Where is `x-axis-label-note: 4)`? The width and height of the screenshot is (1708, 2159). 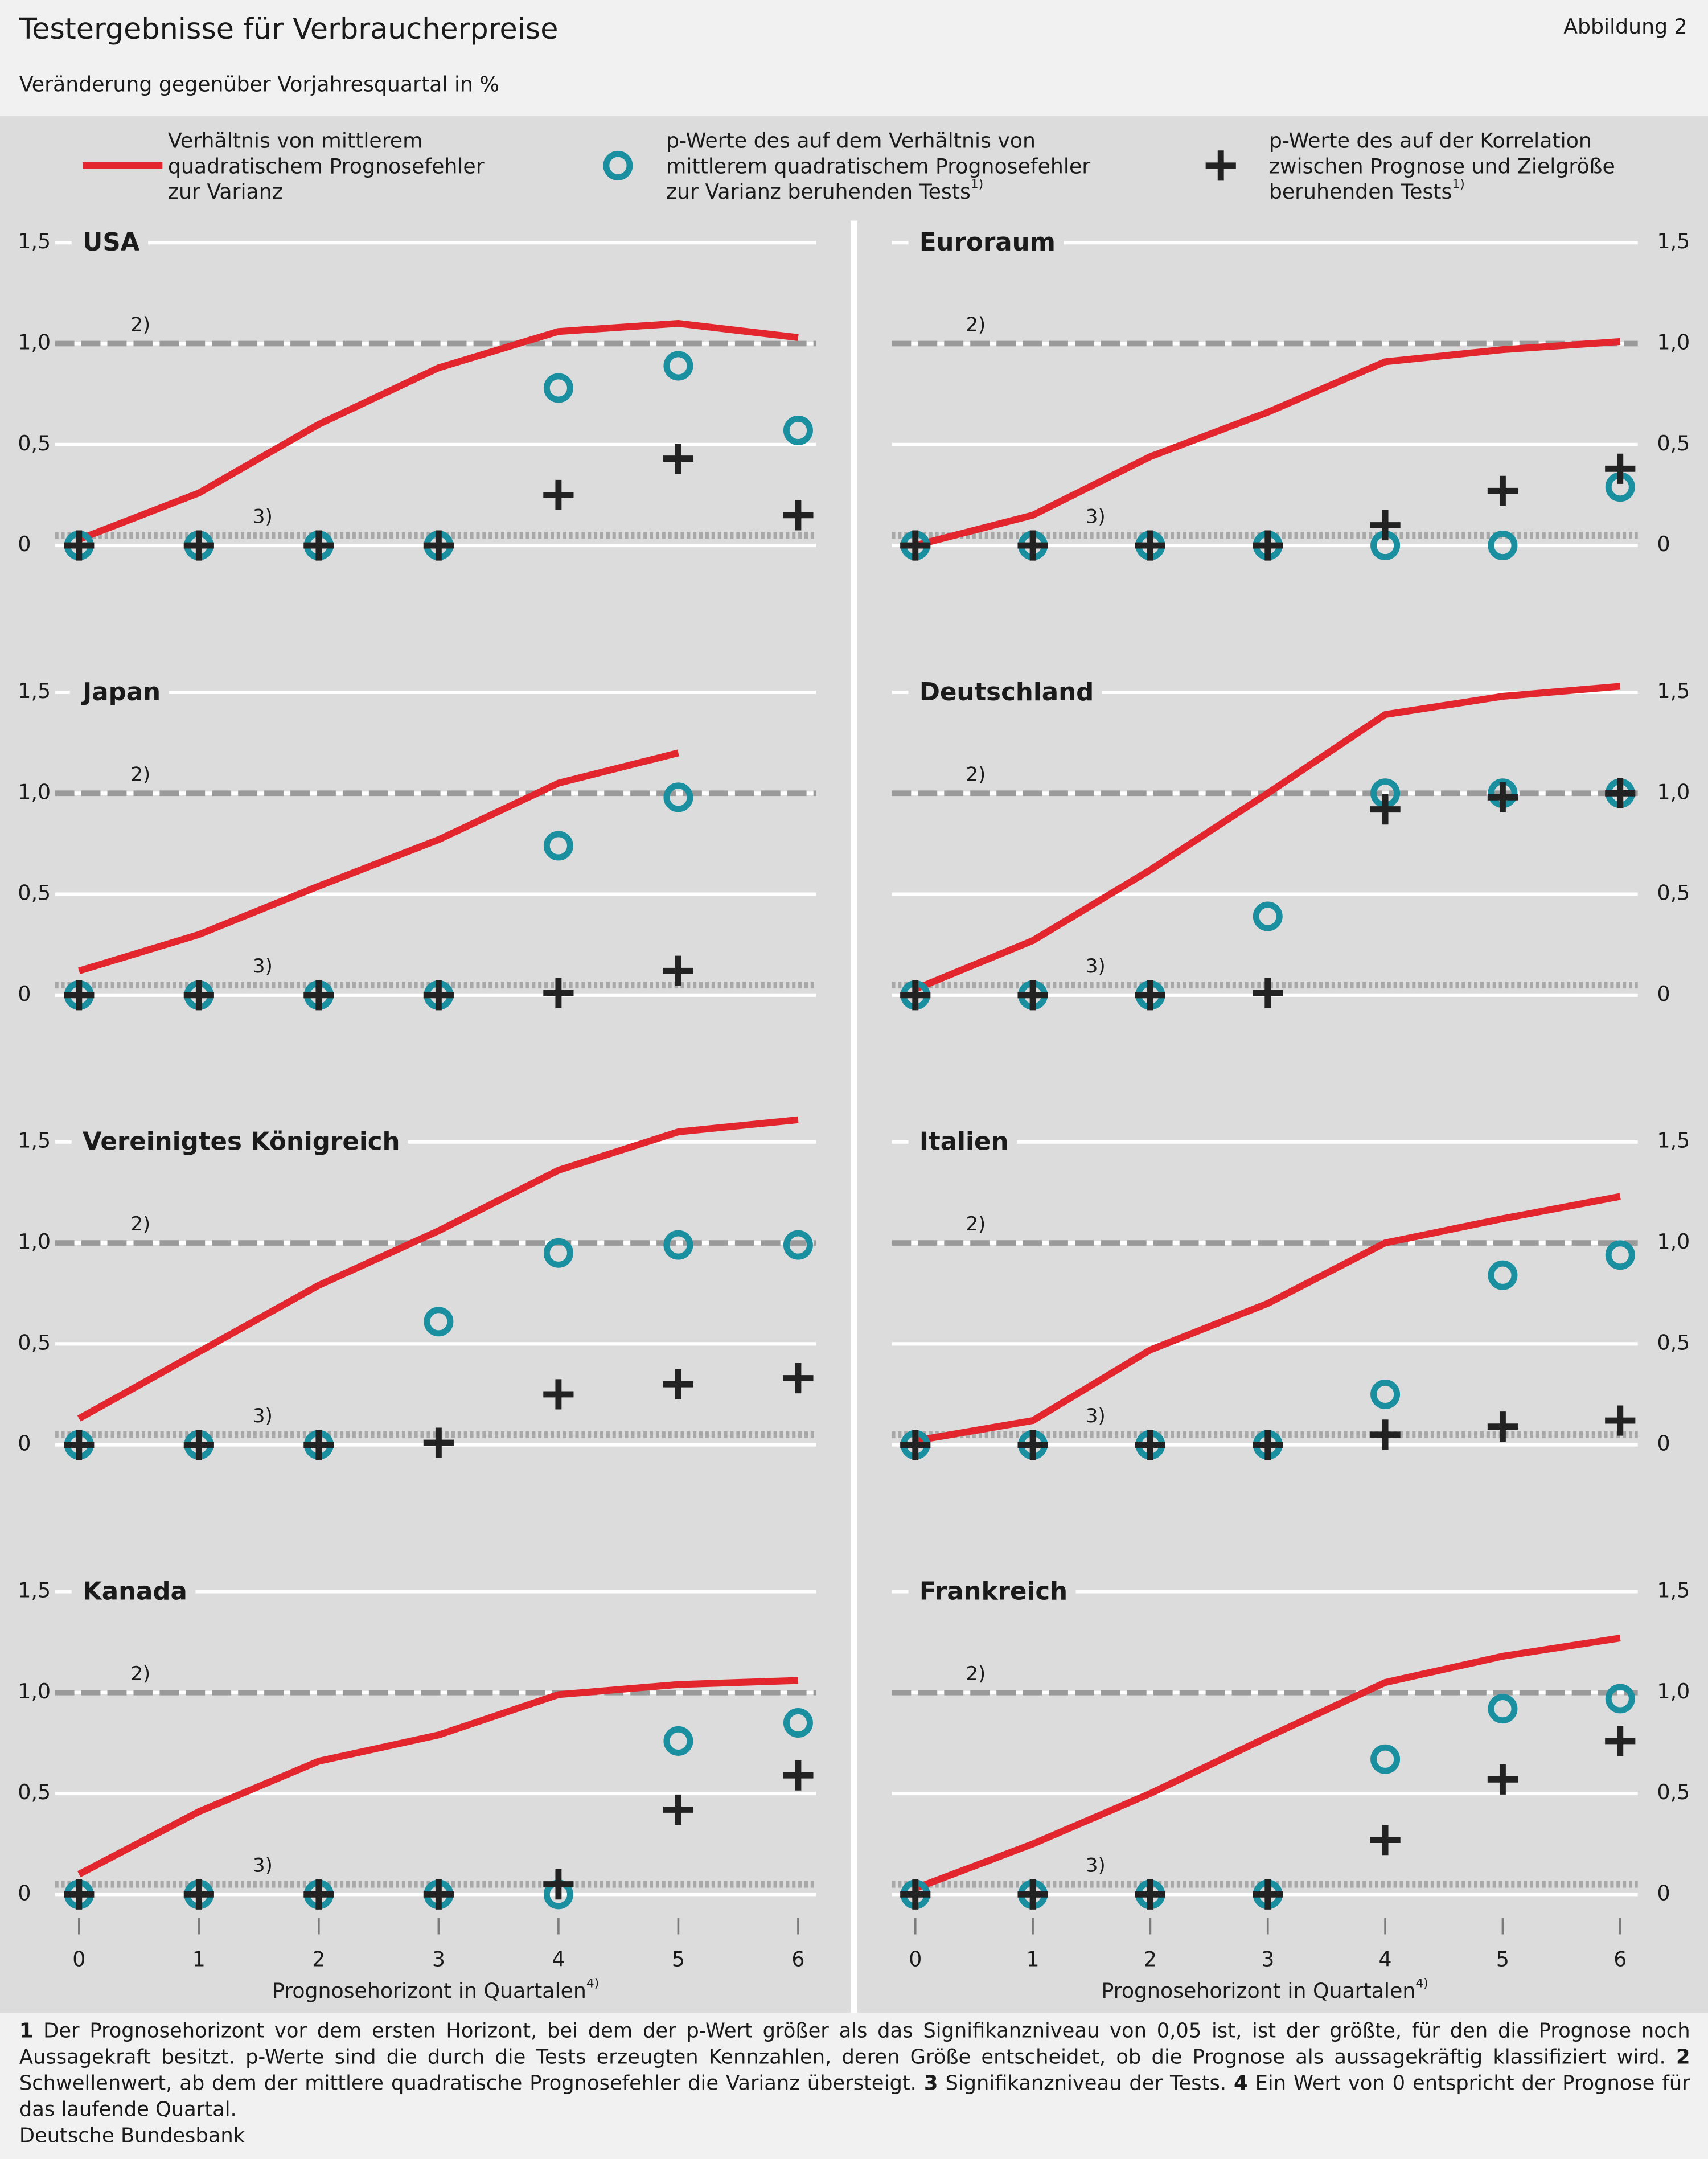 x-axis-label-note: 4) is located at coordinates (592, 1983).